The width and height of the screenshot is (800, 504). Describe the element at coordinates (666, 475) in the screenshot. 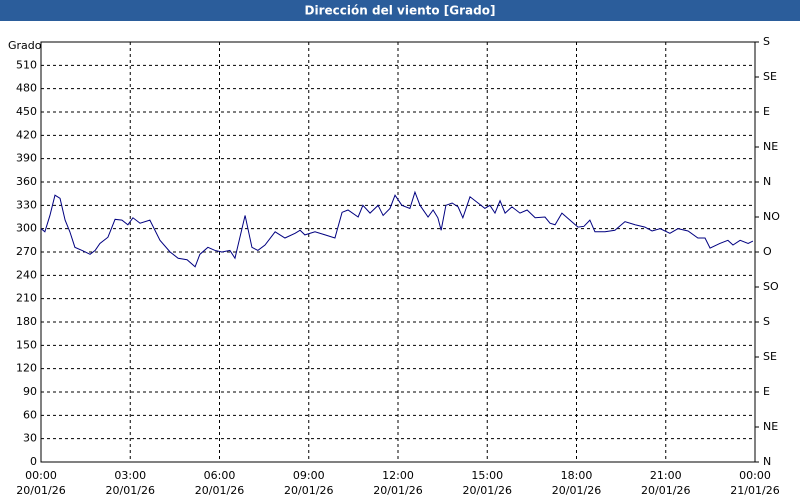

I see `x-tick-label: 21:00` at that location.